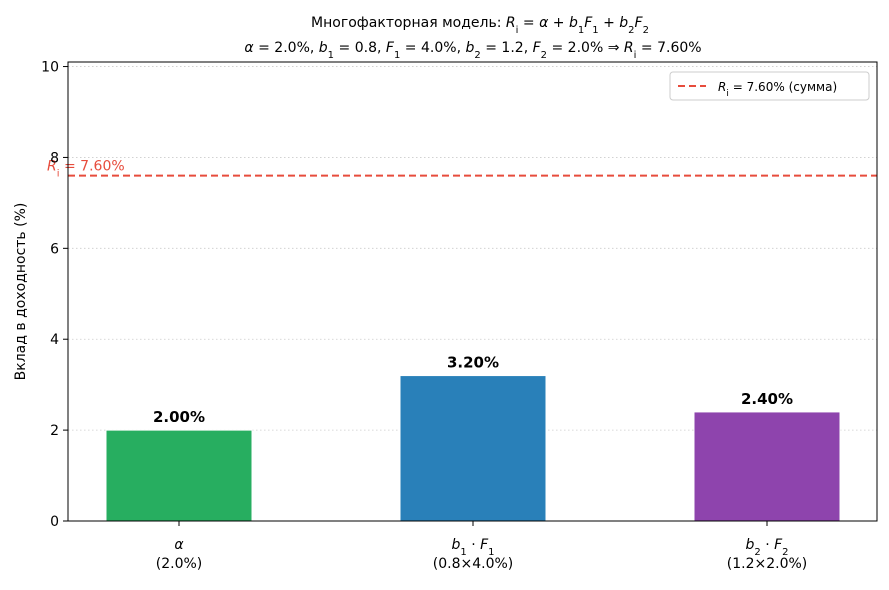 Image resolution: width=889 pixels, height=590 pixels. Describe the element at coordinates (54, 158) in the screenshot. I see `y-tick-label: 8` at that location.